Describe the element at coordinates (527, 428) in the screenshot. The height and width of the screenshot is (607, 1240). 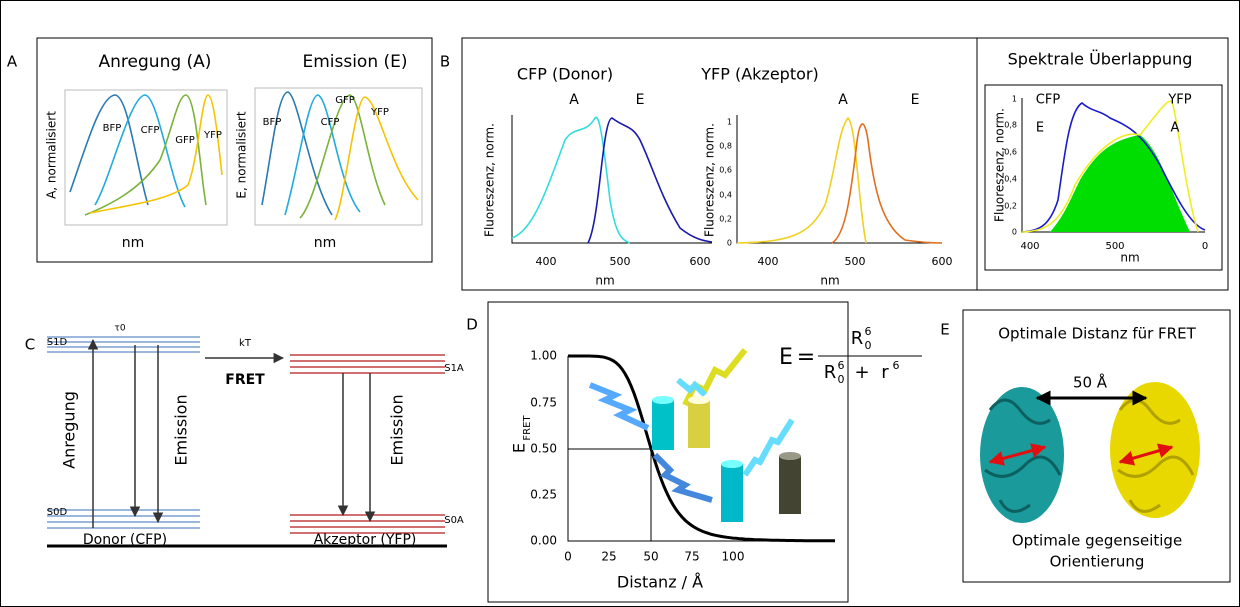
I see `axis-title: FRET` at that location.